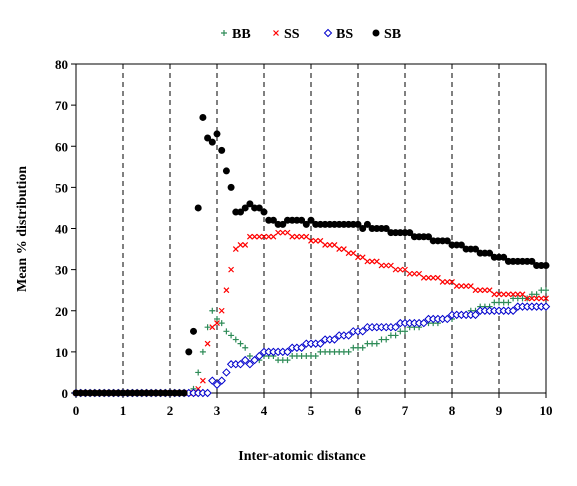 This screenshot has height=486, width=577. I want to click on x-tick-label: 6, so click(358, 410).